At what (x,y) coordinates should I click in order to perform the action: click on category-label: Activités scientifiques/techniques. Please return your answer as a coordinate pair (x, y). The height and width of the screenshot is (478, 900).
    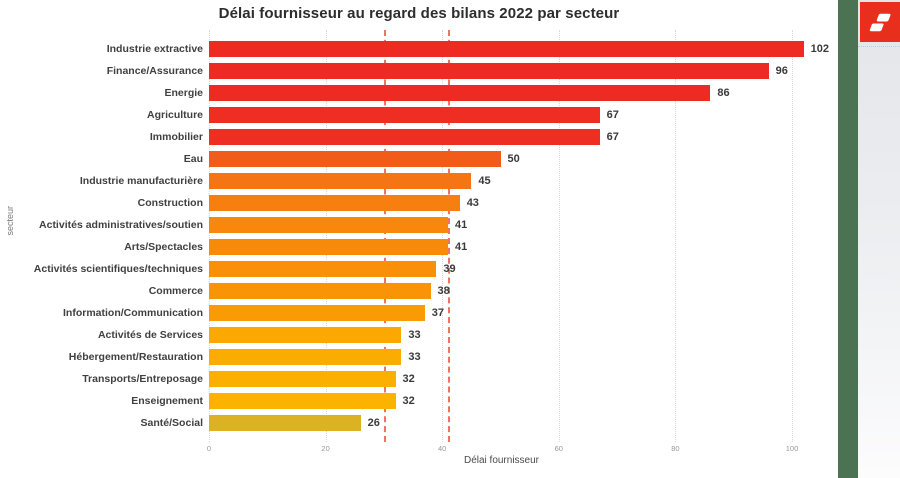
    Looking at the image, I should click on (118, 269).